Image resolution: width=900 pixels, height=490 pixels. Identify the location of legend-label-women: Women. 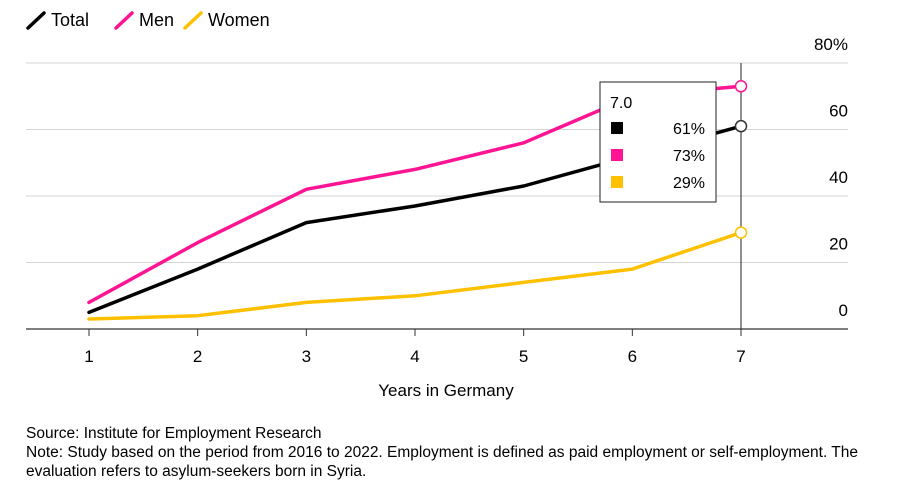
(239, 20).